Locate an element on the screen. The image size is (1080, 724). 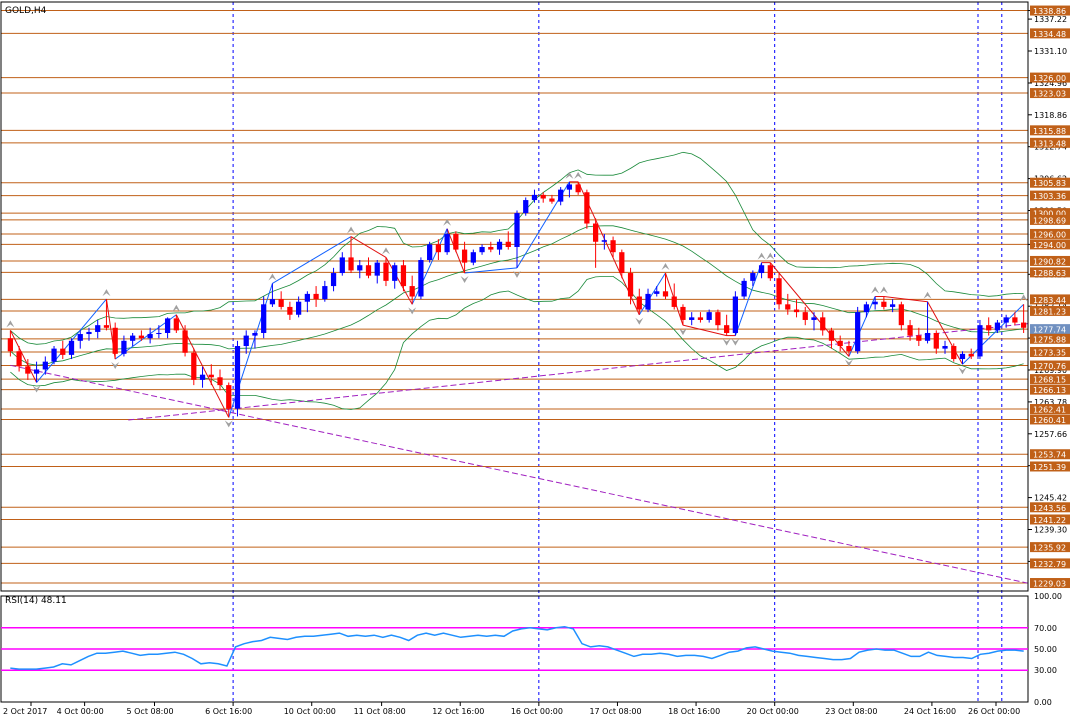
time-tick-label: 24 Oct 16:00 is located at coordinates (930, 711).